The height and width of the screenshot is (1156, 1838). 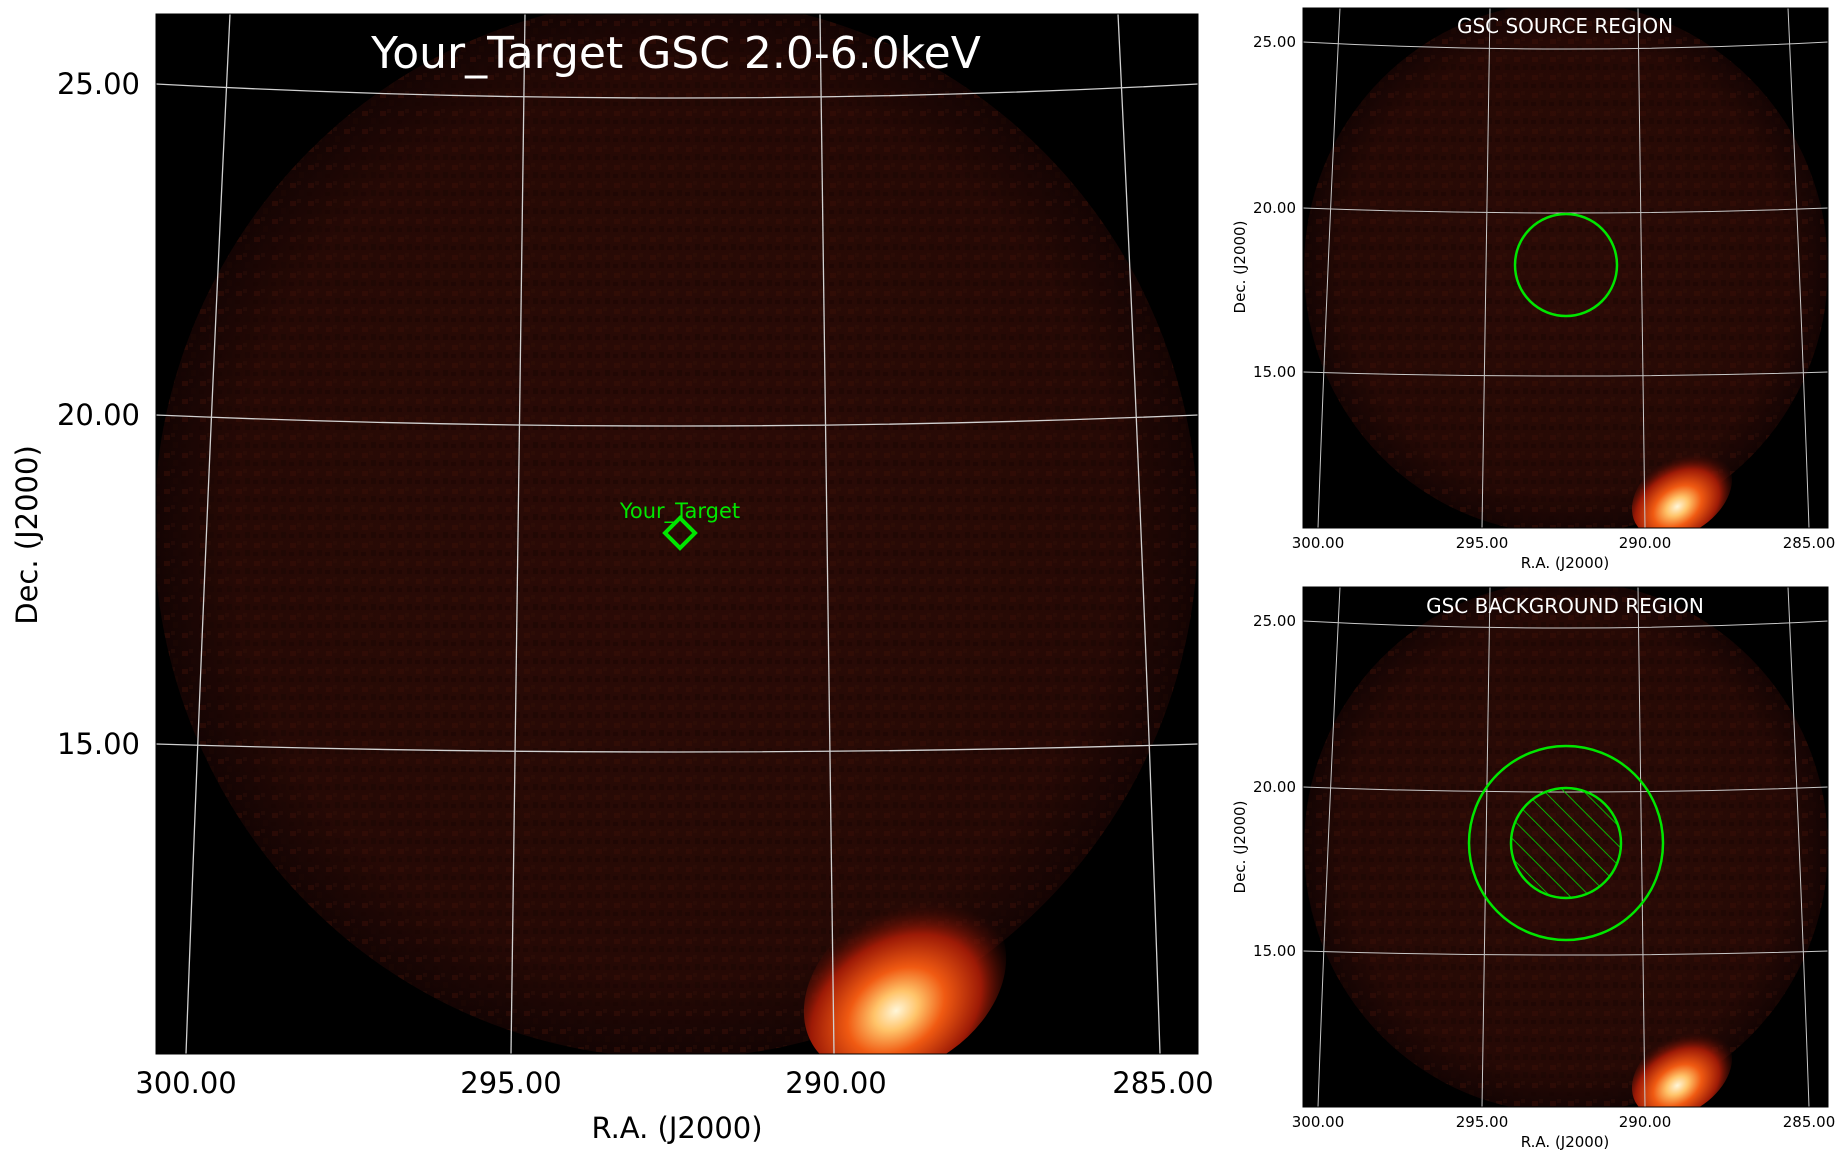 I want to click on background-y-axis-label: Dec. (J2000), so click(x=1240, y=847).